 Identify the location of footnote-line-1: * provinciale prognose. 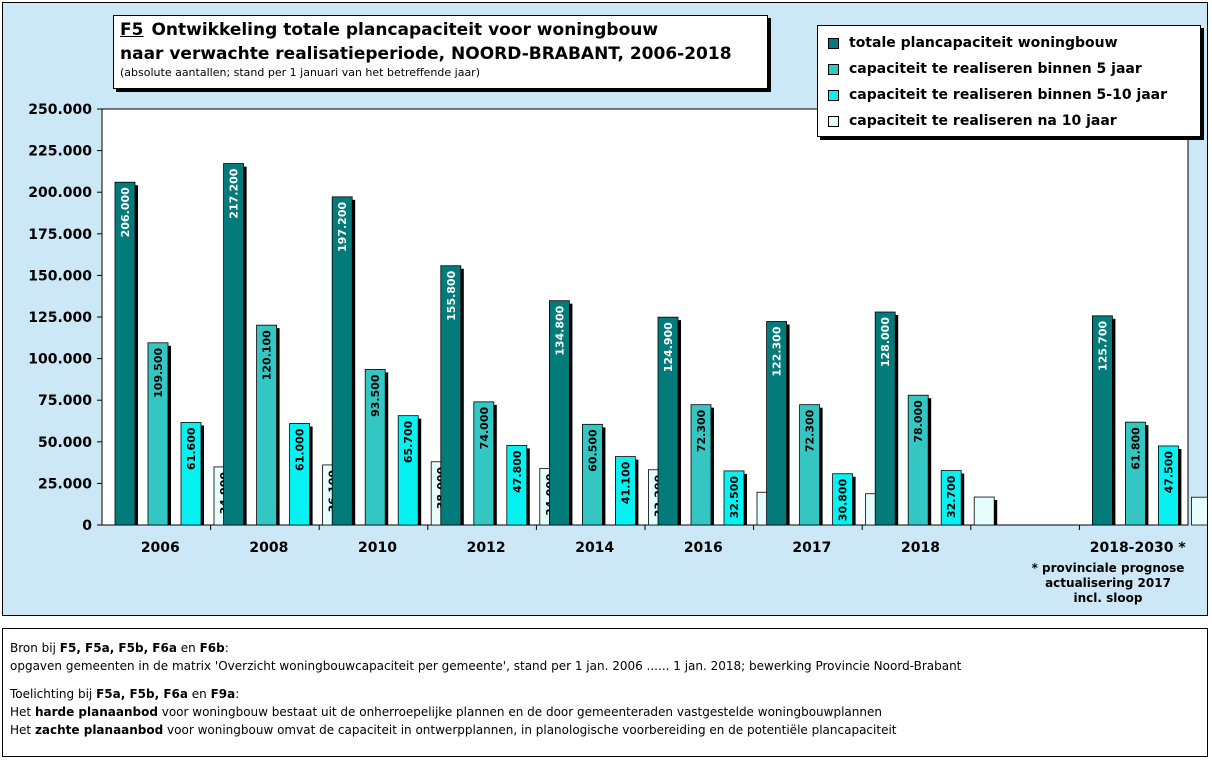
(1108, 568).